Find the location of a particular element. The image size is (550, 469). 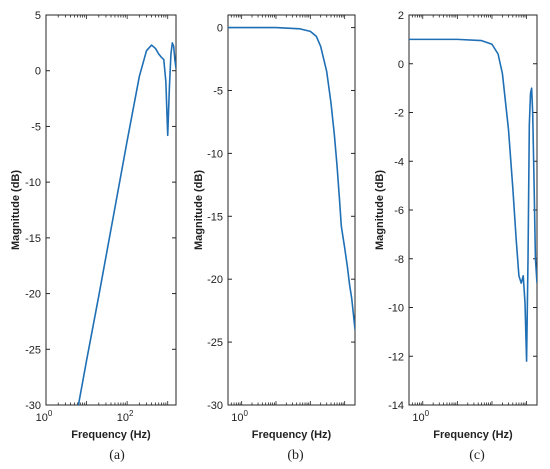

x-tick-label: 10² is located at coordinates (125, 416).